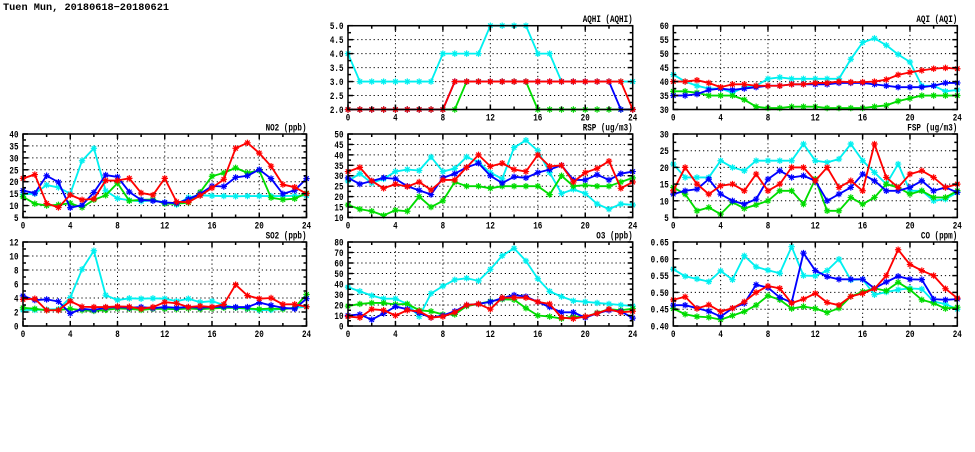  I want to click on svg-text: FSP (ug/m3), so click(932, 129).